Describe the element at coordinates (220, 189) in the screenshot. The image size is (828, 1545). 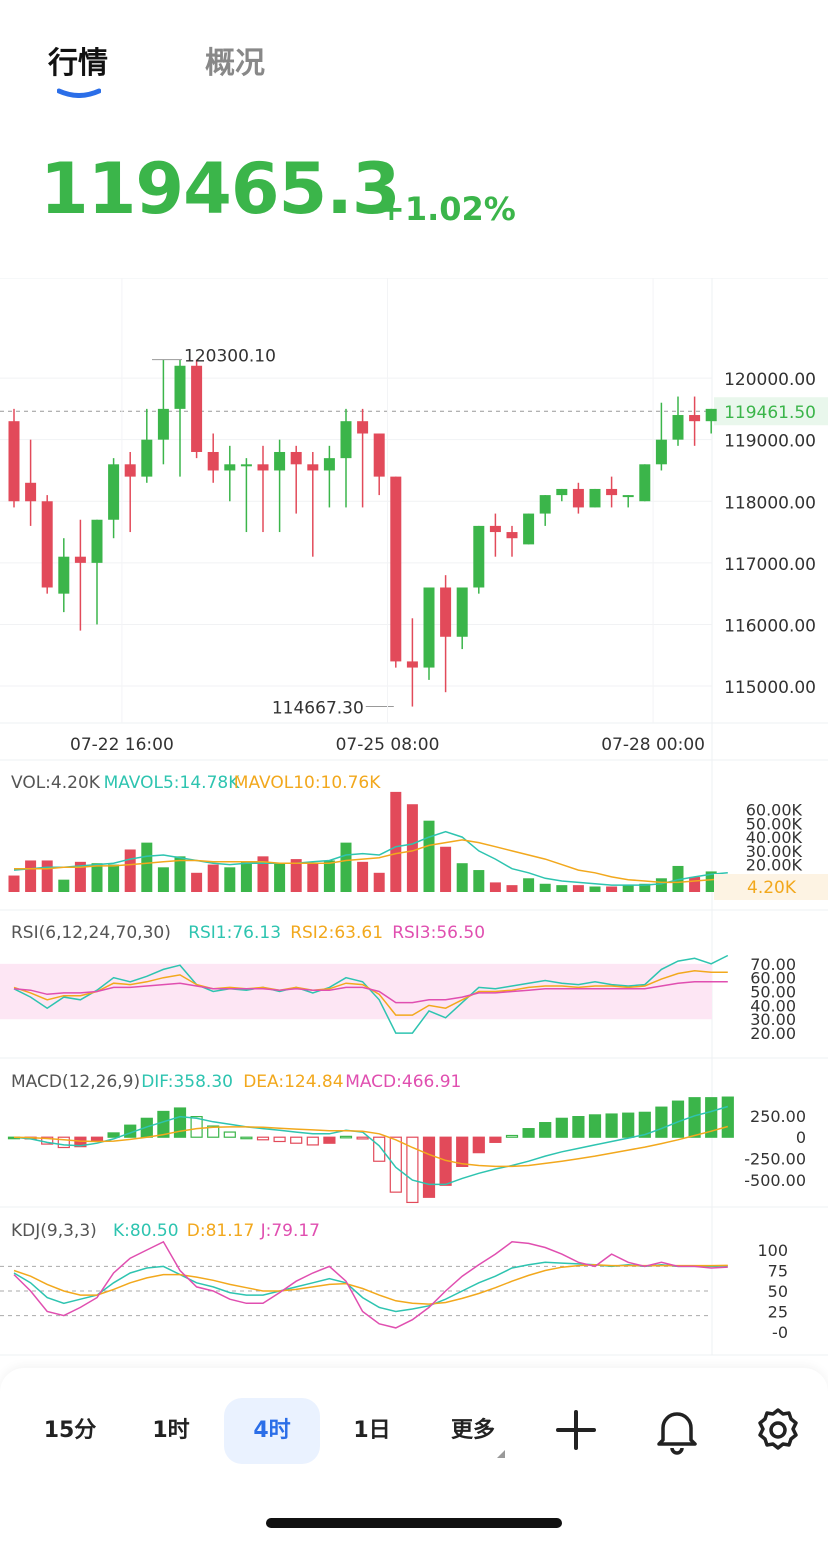
I see `last-price: 119465.3` at that location.